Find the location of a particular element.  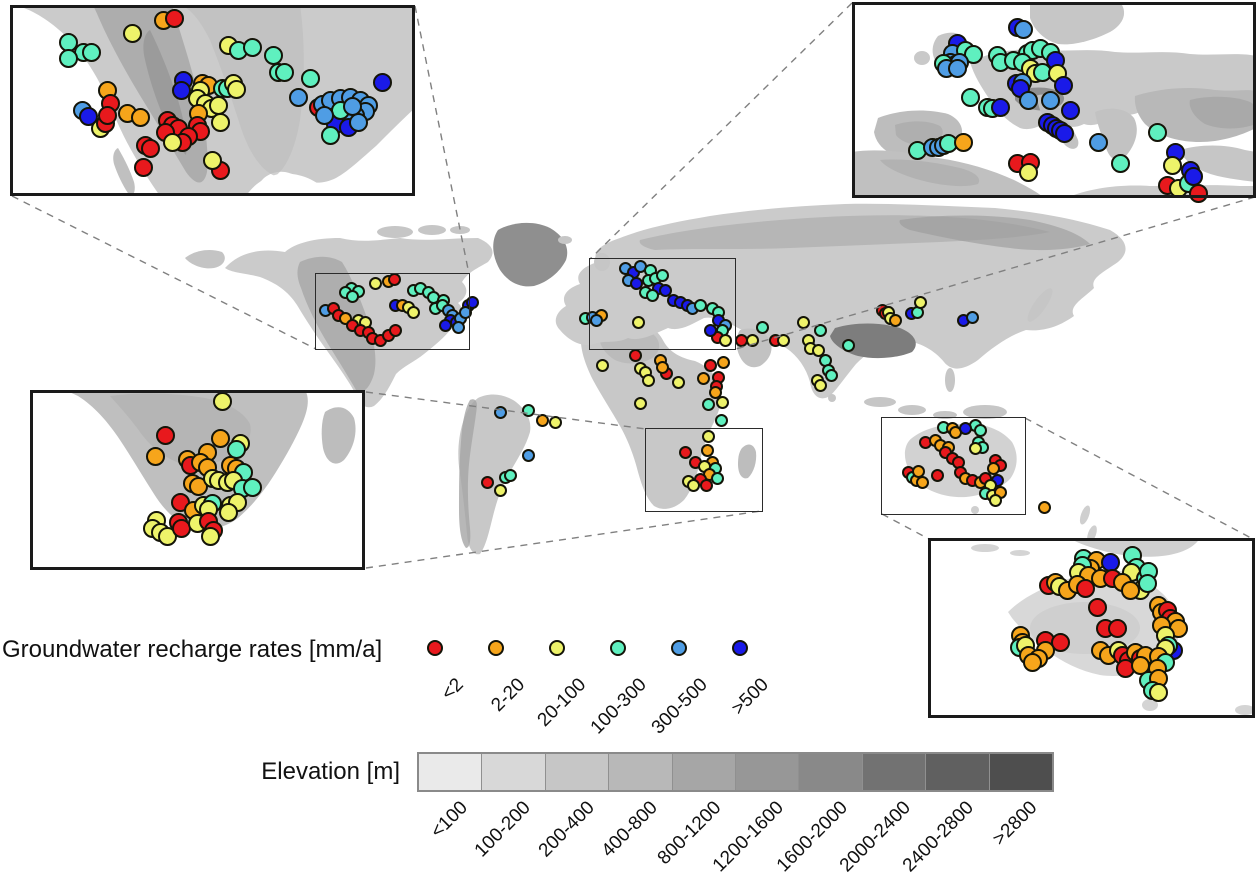

inset-frame-north-america is located at coordinates (212, 100).